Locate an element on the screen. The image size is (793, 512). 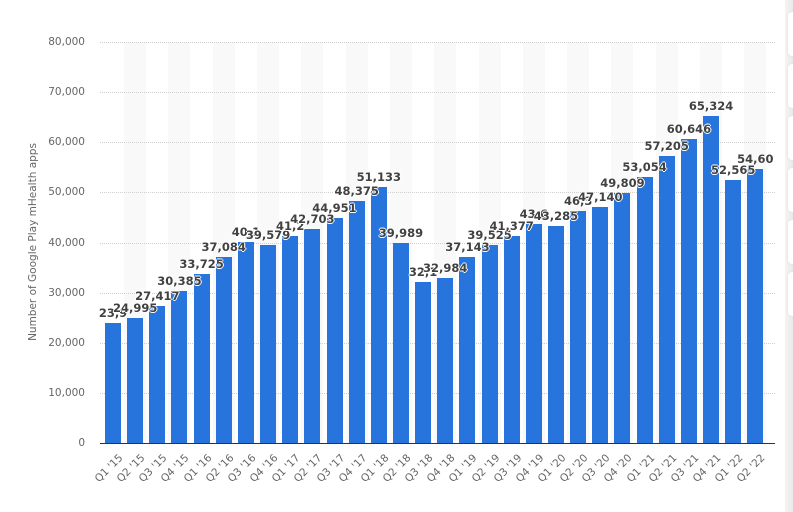
bar-value-label: 49,809 is located at coordinates (622, 183).